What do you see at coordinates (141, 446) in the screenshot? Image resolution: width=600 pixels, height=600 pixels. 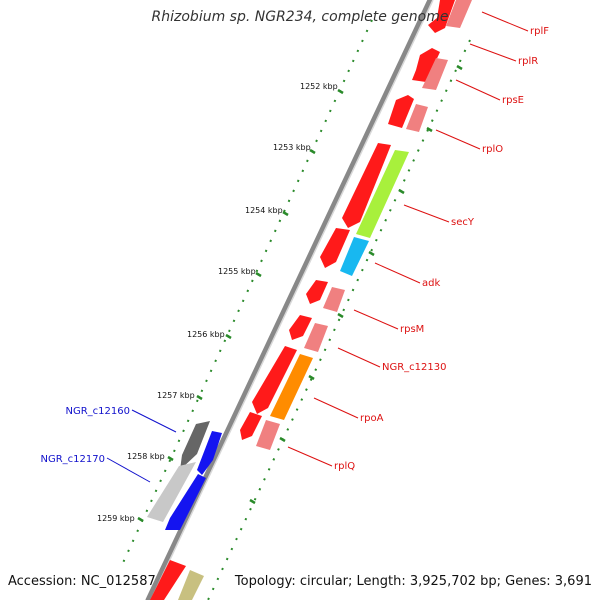 I see `leader-lines-left` at bounding box center [141, 446].